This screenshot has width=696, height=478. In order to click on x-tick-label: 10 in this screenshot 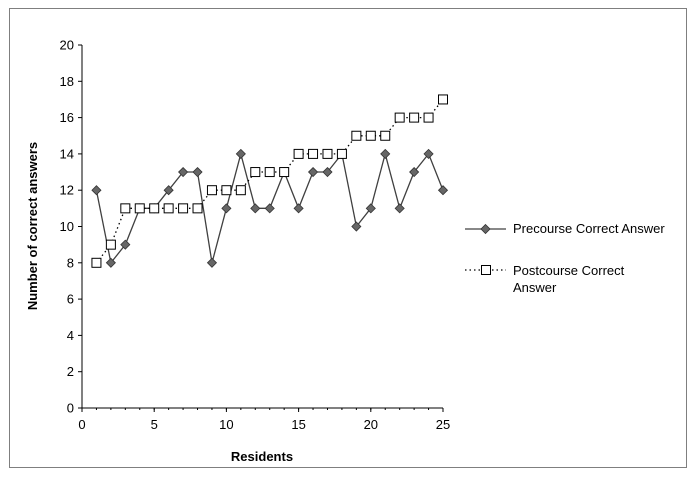, I will do `click(226, 424)`.